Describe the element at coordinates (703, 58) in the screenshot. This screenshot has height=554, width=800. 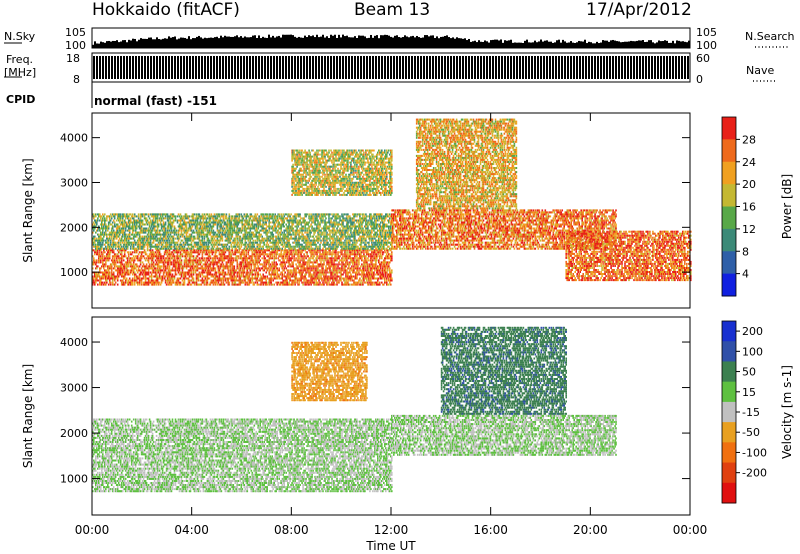
I see `nave-tick-high: 60` at that location.